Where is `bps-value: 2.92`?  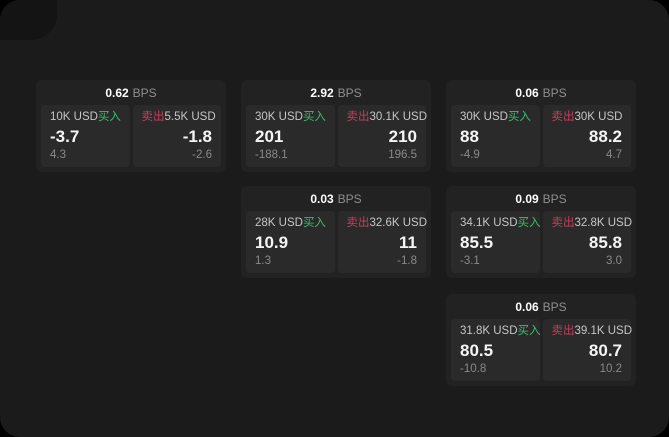
bps-value: 2.92 is located at coordinates (322, 92).